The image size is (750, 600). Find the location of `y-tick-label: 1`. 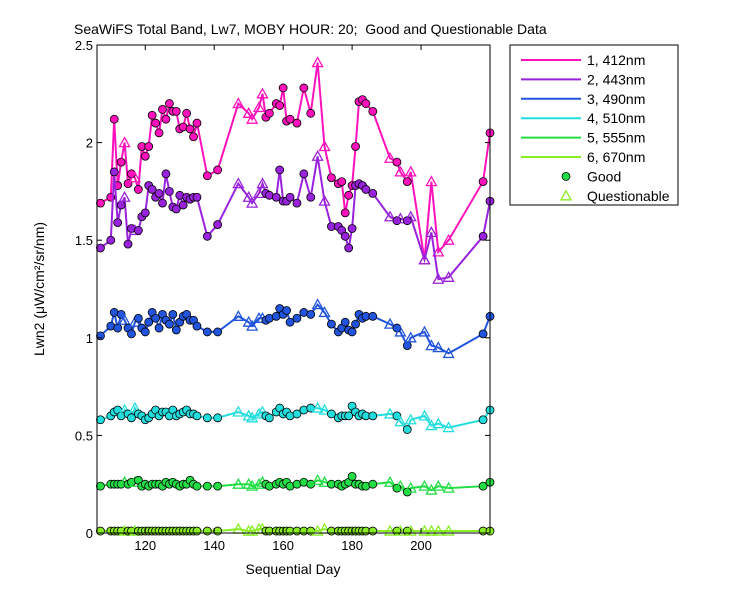

y-tick-label: 1 is located at coordinates (89, 338).